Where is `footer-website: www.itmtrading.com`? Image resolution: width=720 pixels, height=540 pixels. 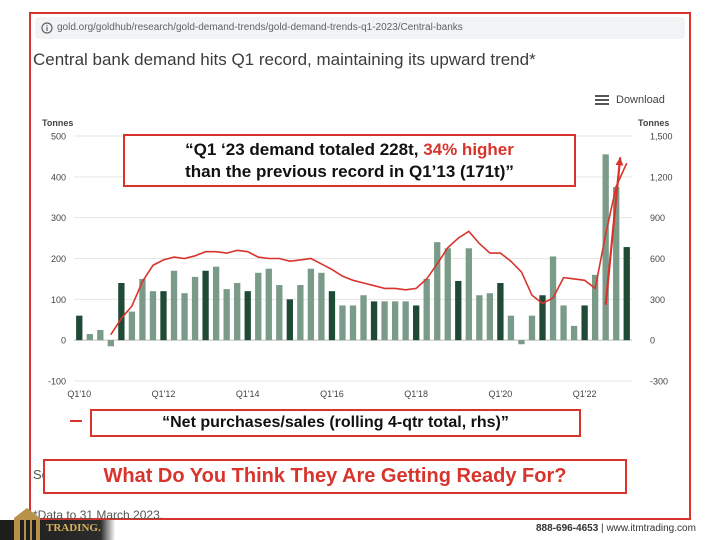
footer-website: www.itmtrading.com is located at coordinates (651, 528).